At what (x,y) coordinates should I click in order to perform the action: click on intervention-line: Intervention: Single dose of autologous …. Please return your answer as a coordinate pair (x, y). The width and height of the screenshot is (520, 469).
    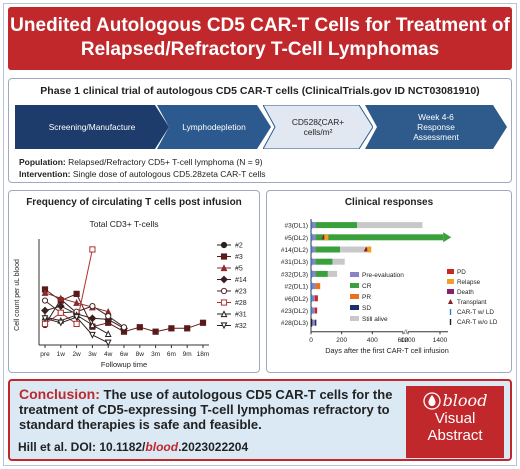
    Looking at the image, I should click on (142, 174).